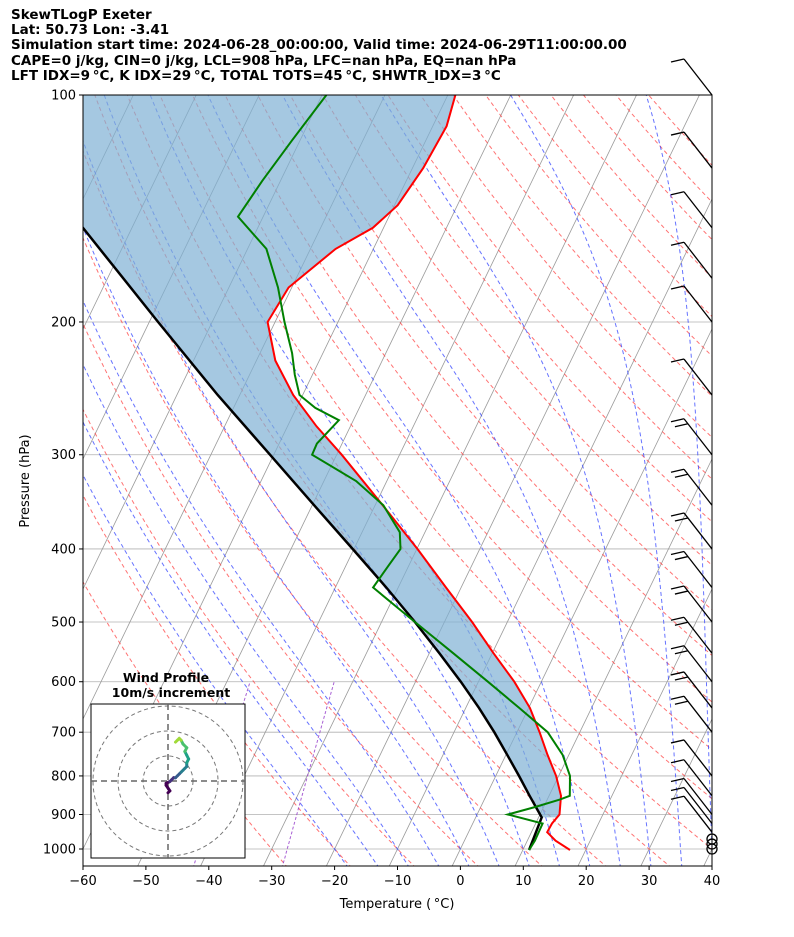  I want to click on y-tick-label: 800, so click(63, 776).